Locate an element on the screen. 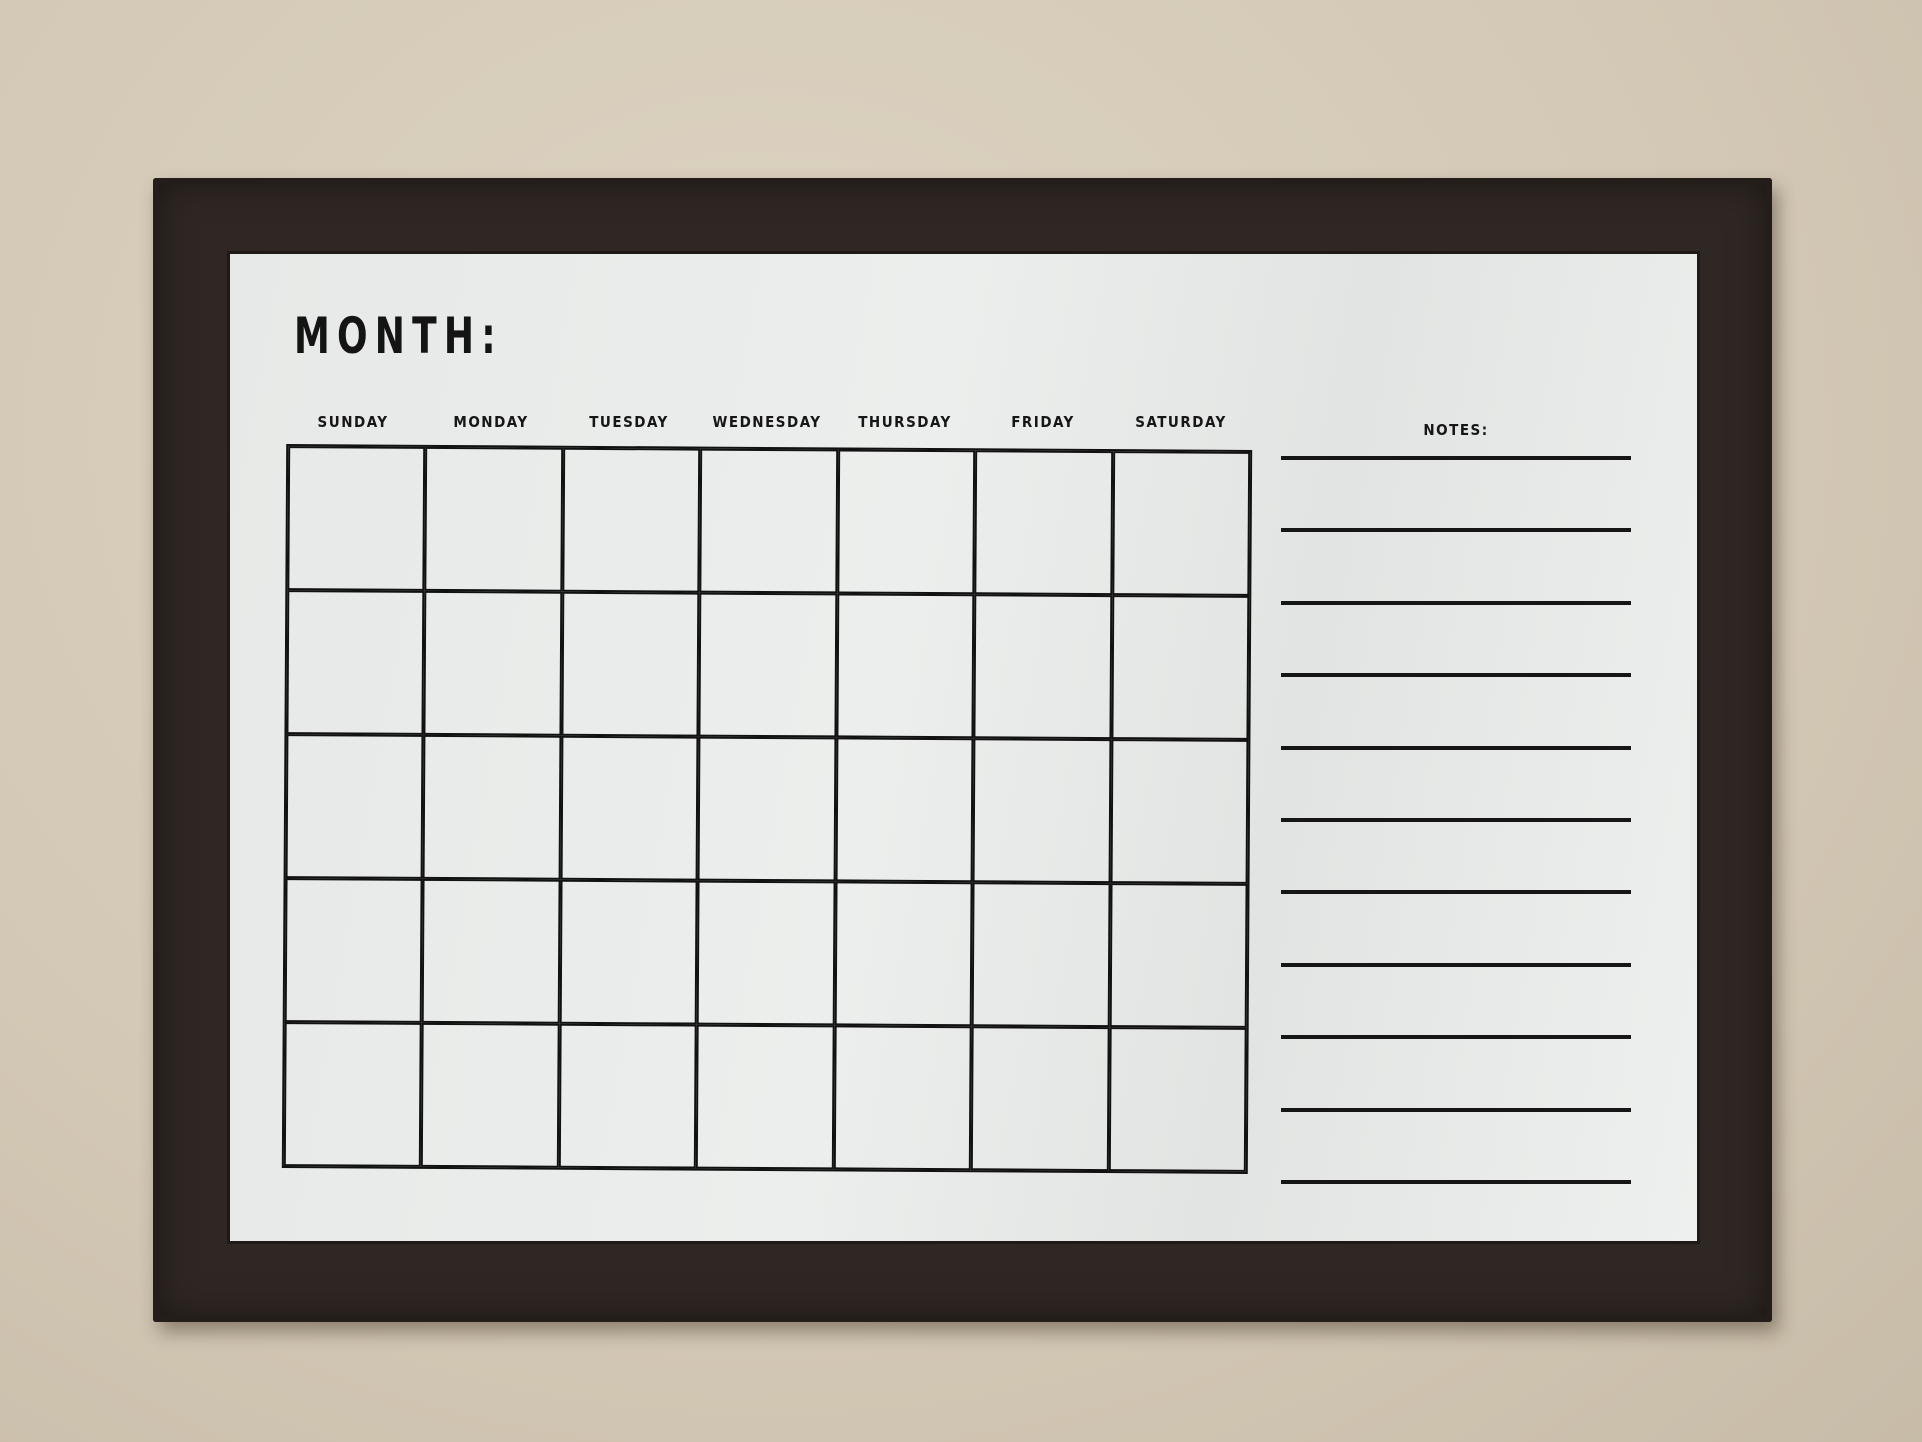  weekday-label: MONDAY is located at coordinates (491, 422).